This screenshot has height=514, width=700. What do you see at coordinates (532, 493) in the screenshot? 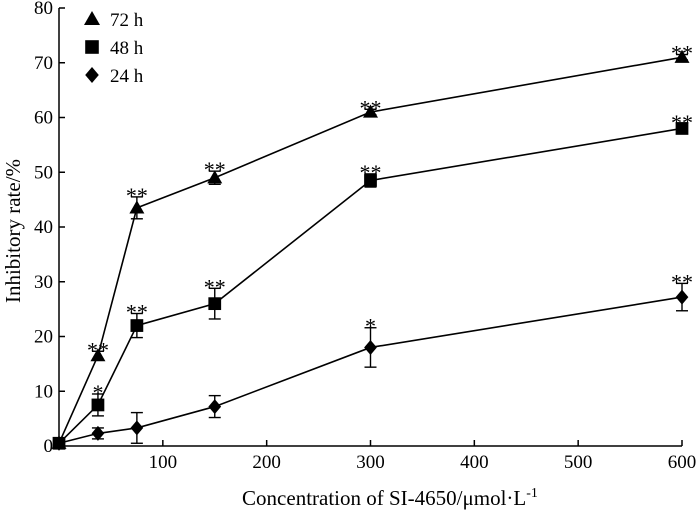
I see `x-axis-title-superscript: -1` at bounding box center [532, 493].